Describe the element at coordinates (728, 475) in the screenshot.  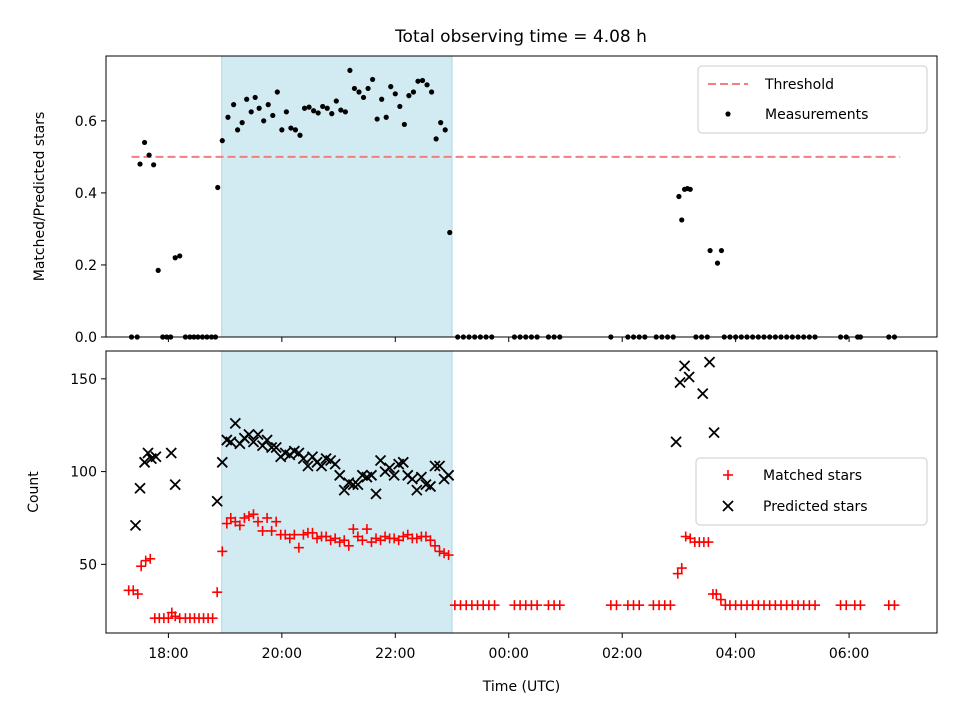
I see `legend-matched-swatch` at that location.